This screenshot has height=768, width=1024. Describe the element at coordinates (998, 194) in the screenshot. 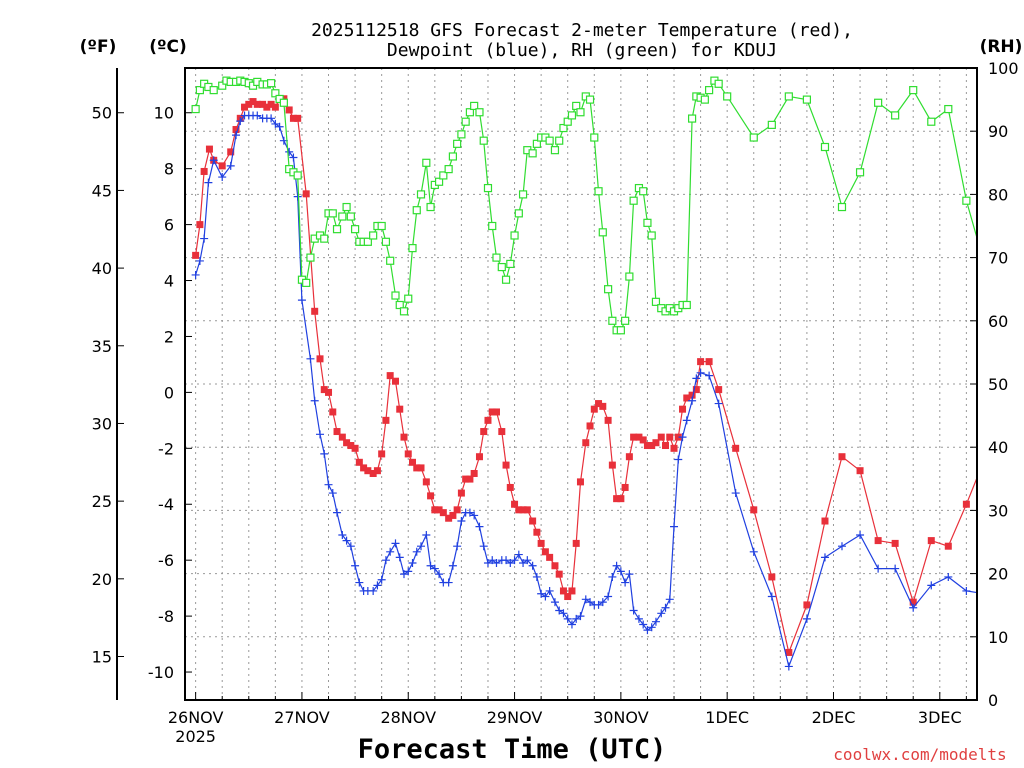

I see `rh-tick-label-8: 80` at that location.